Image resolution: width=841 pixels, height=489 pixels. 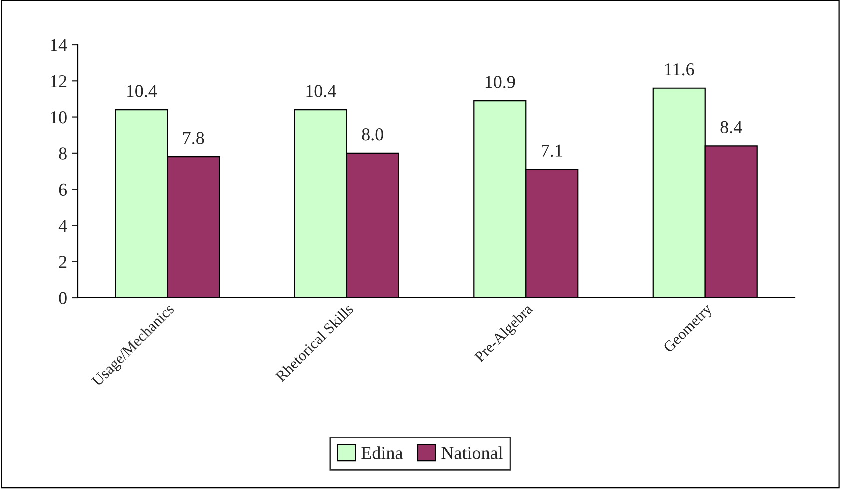 I want to click on legend-label: National, so click(x=472, y=453).